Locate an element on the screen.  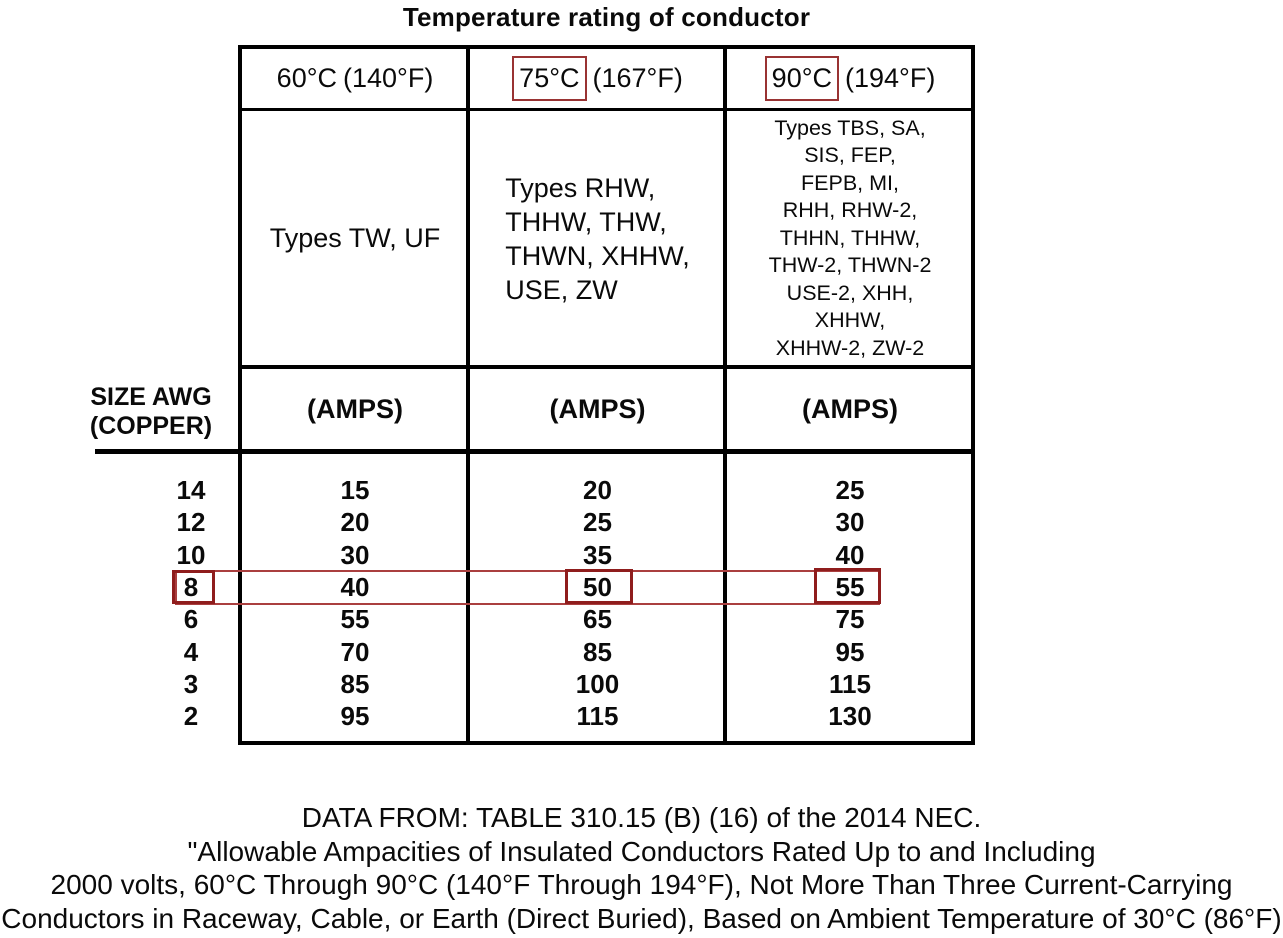
ampacity-90c: 40 is located at coordinates (850, 555).